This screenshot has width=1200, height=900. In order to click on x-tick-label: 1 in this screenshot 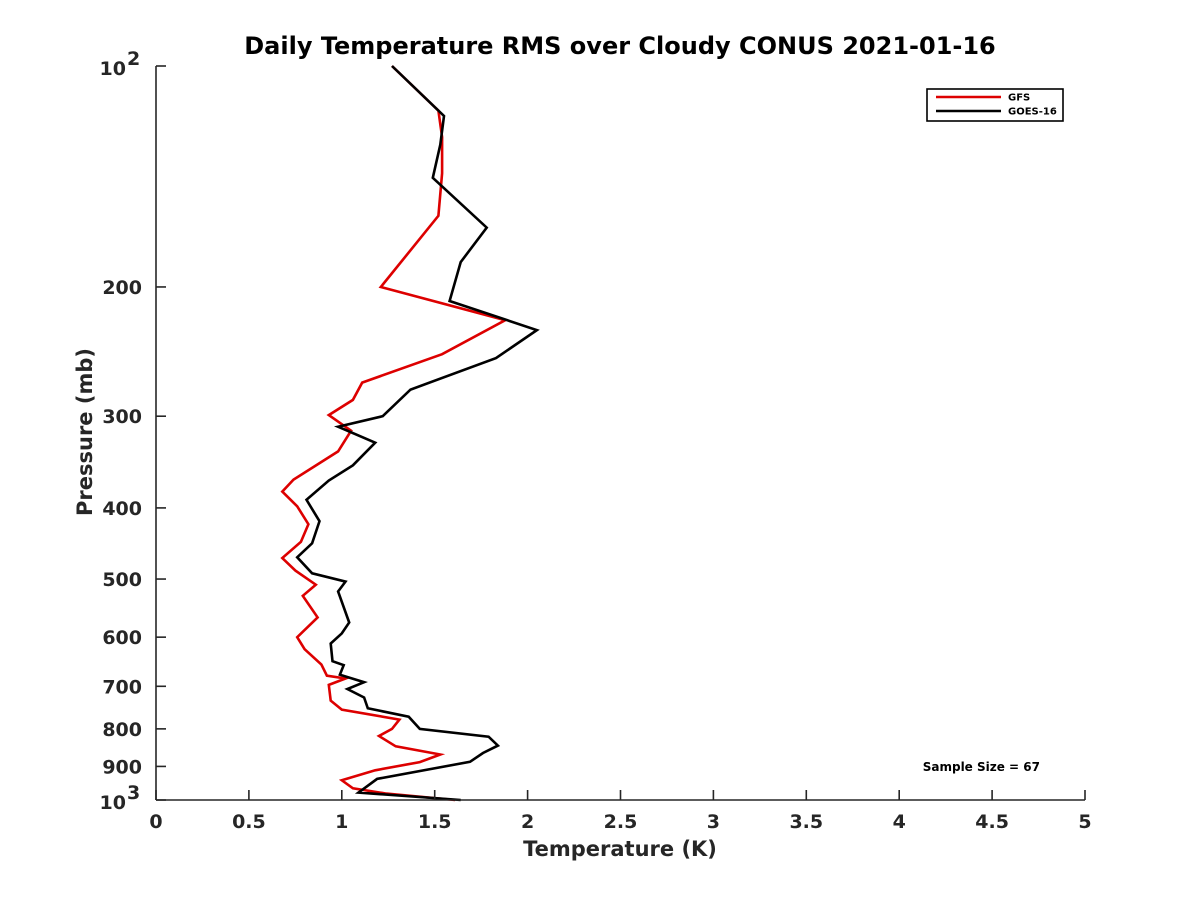, I will do `click(341, 822)`.